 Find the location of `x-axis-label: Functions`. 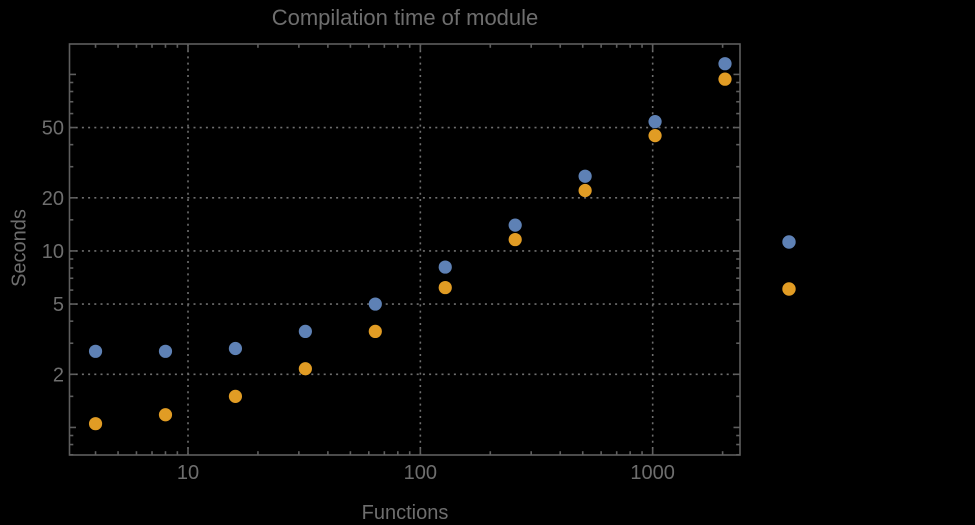

x-axis-label: Functions is located at coordinates (405, 513).